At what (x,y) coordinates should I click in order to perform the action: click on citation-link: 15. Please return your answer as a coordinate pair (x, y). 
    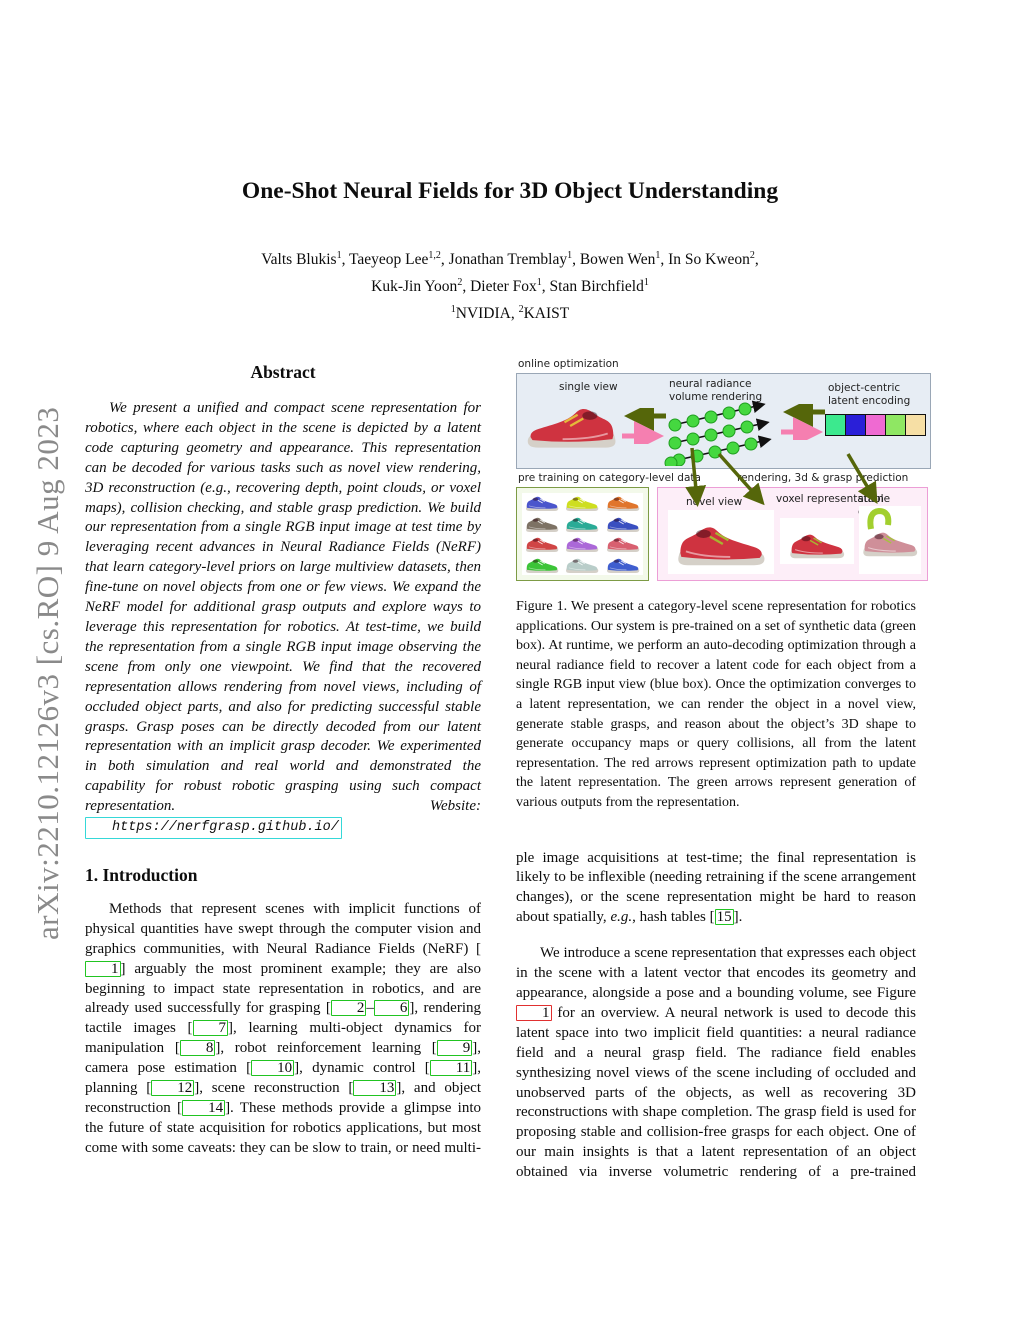
    Looking at the image, I should click on (724, 917).